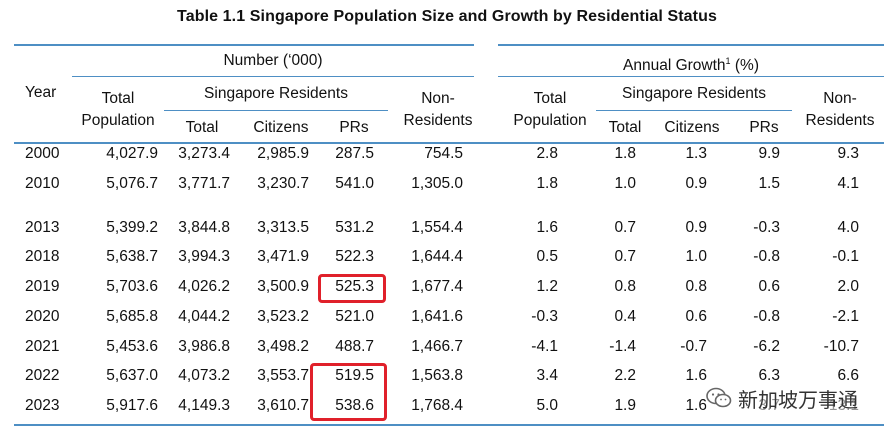 The width and height of the screenshot is (894, 435). What do you see at coordinates (437, 375) in the screenshot?
I see `non-residents-cell: 1,563.8` at bounding box center [437, 375].